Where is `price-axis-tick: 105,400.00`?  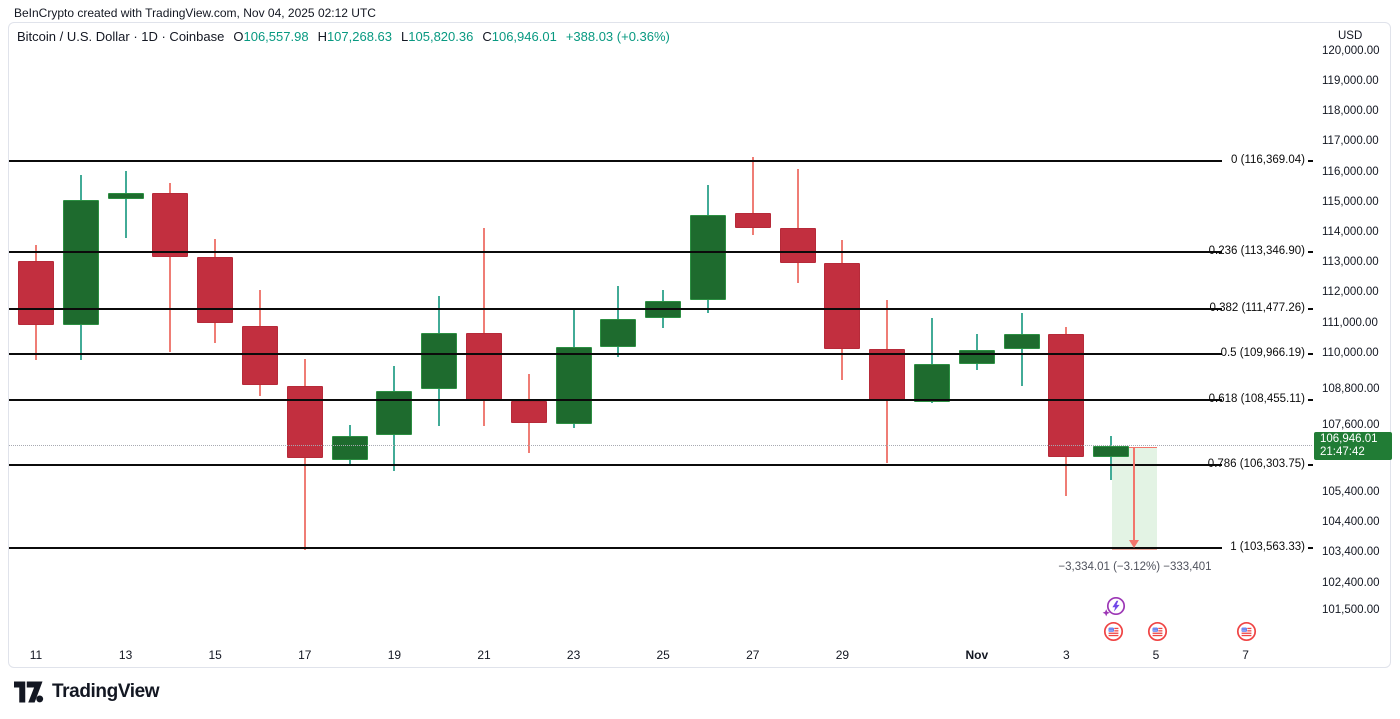 price-axis-tick: 105,400.00 is located at coordinates (1351, 492).